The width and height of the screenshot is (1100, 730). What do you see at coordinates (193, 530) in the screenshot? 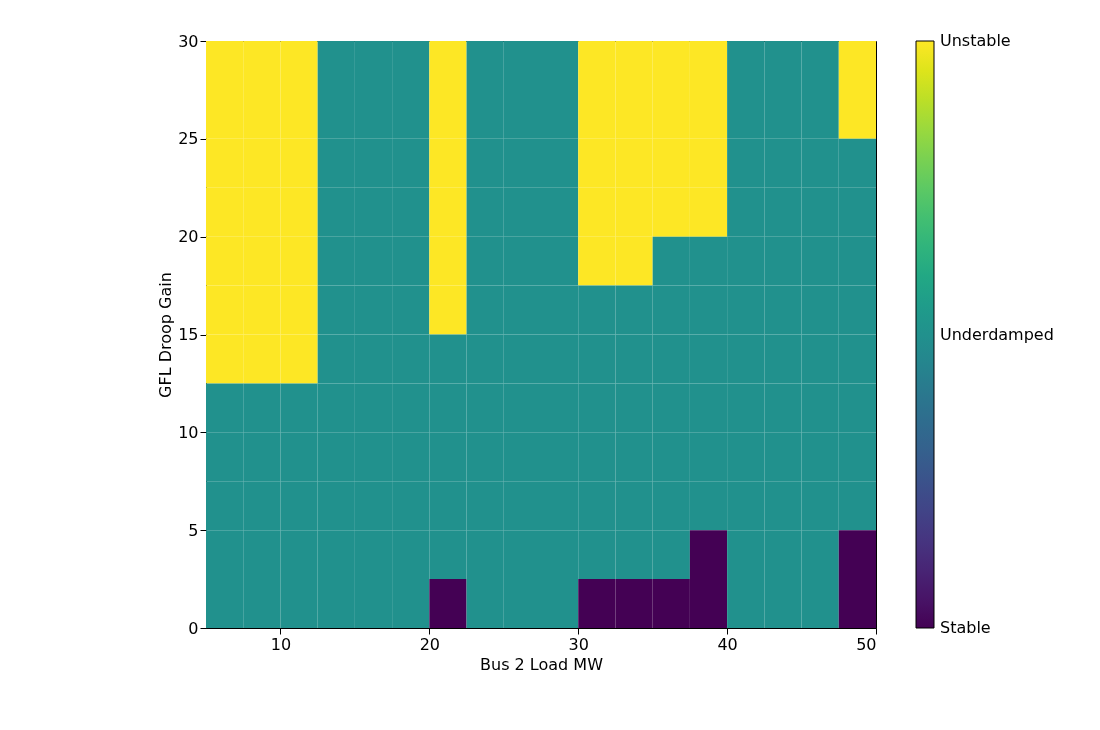
I see `y-tick-label: 5` at bounding box center [193, 530].